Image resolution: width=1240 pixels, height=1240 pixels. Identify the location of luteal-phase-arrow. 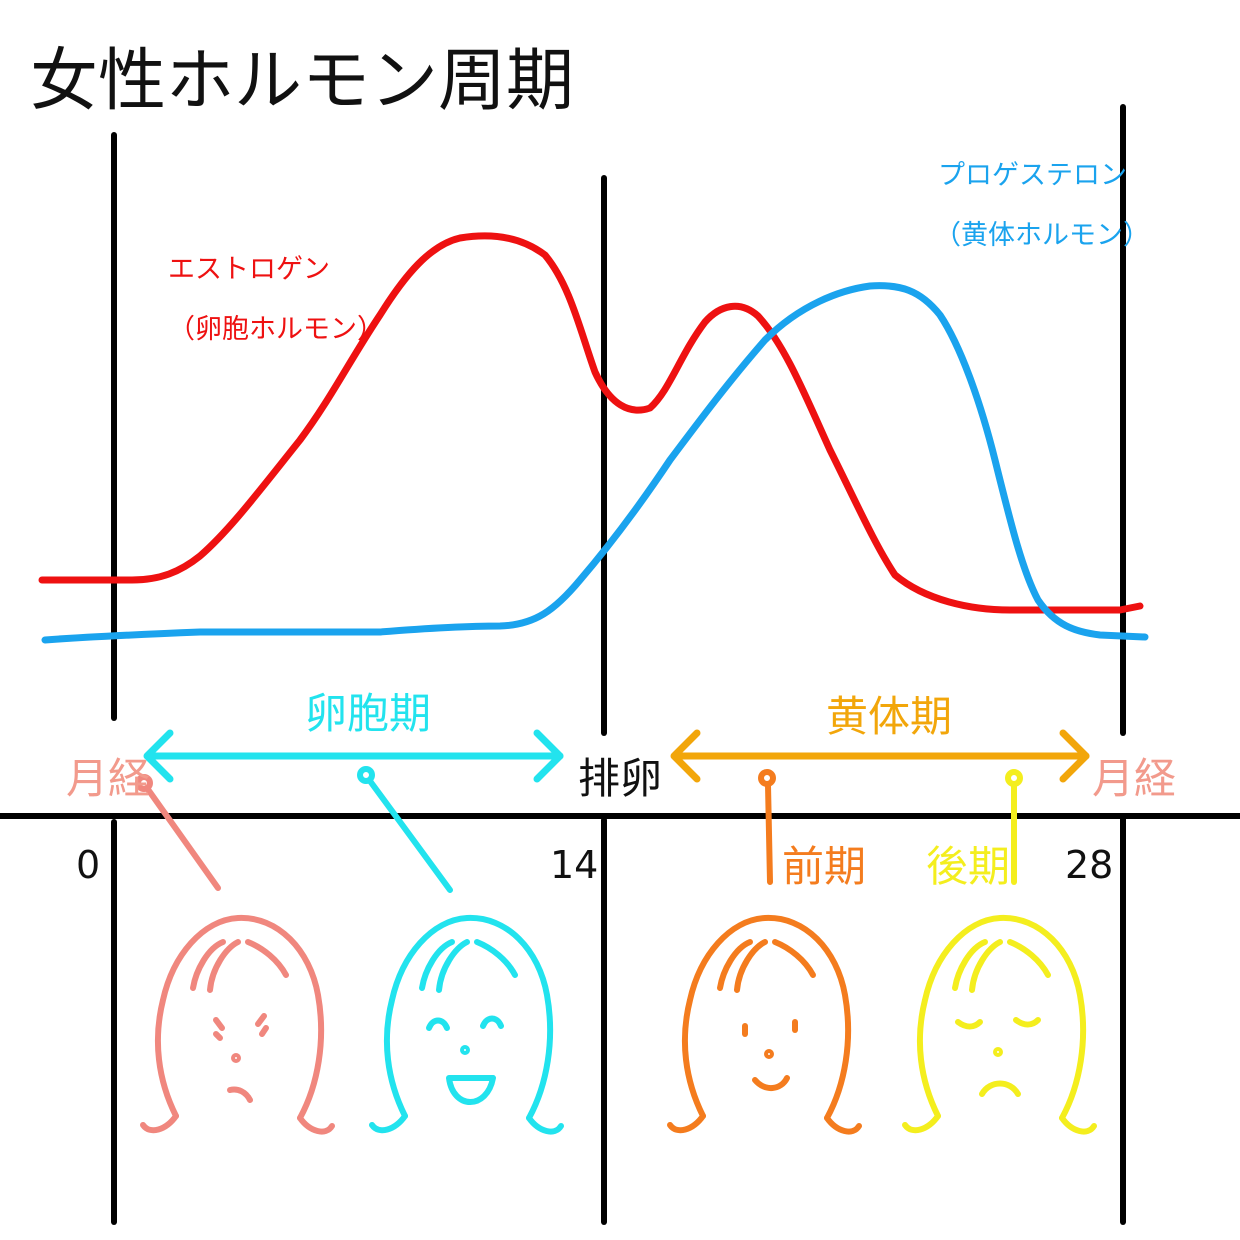
(880, 756).